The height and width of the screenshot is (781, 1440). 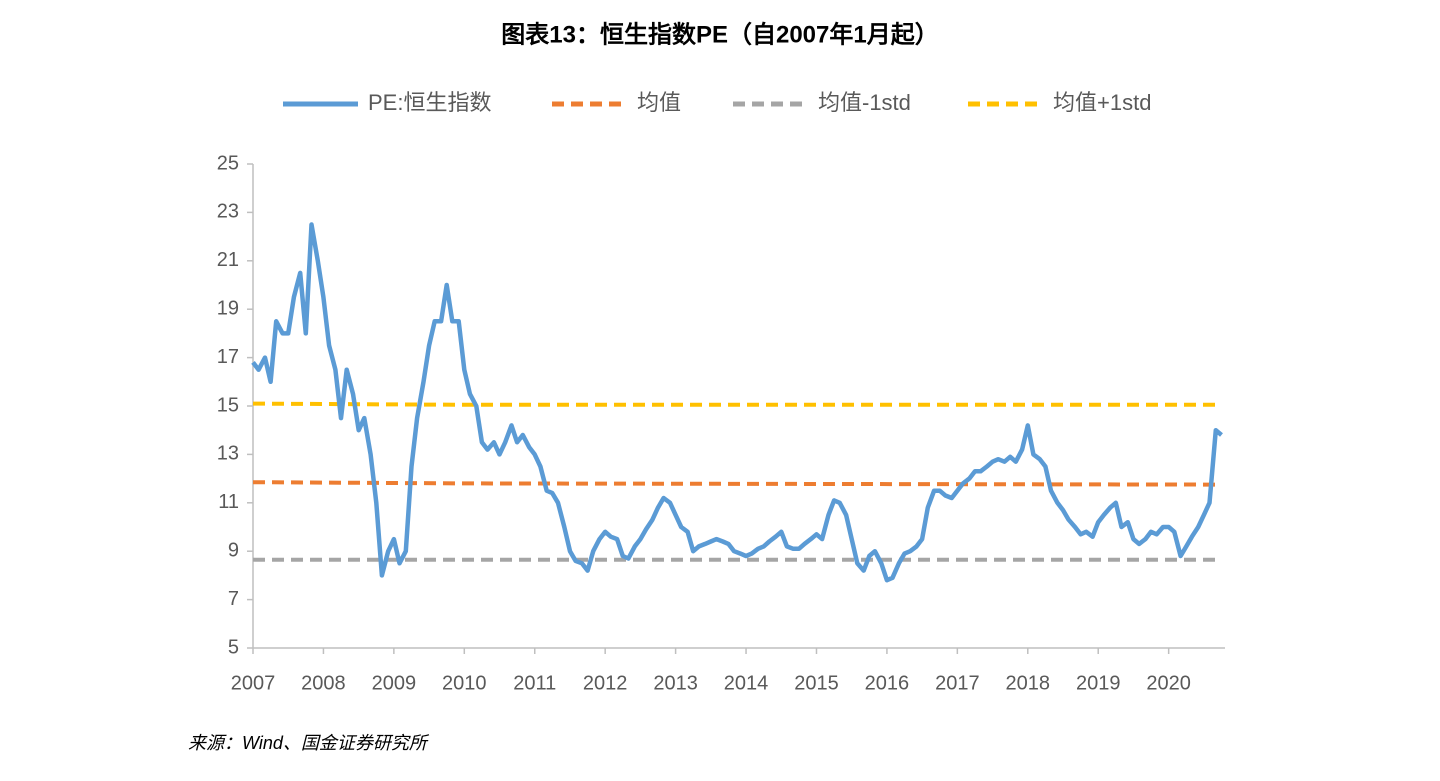 What do you see at coordinates (233, 647) in the screenshot?
I see `y-tick-label: 5` at bounding box center [233, 647].